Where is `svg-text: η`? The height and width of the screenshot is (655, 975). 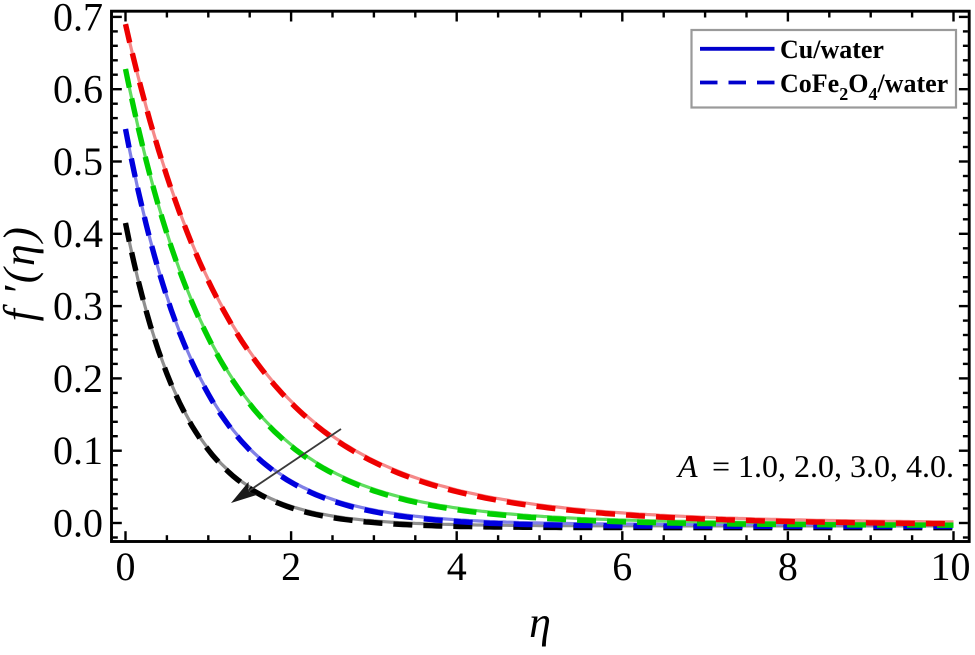
svg-text: η is located at coordinates (540, 622).